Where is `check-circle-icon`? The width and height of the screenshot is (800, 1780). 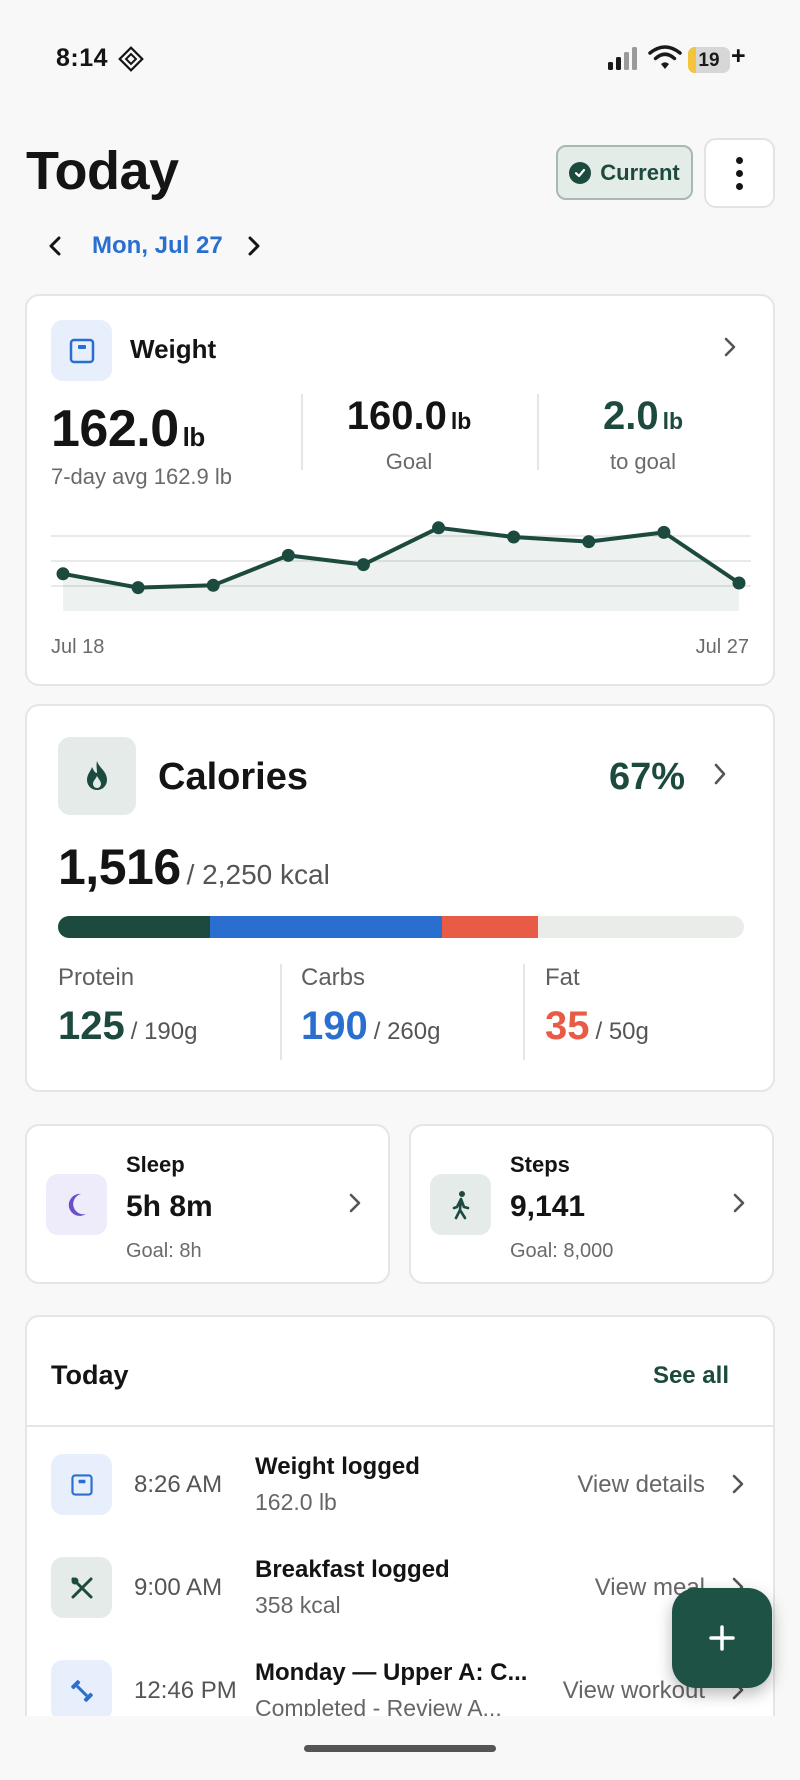
check-circle-icon is located at coordinates (580, 172).